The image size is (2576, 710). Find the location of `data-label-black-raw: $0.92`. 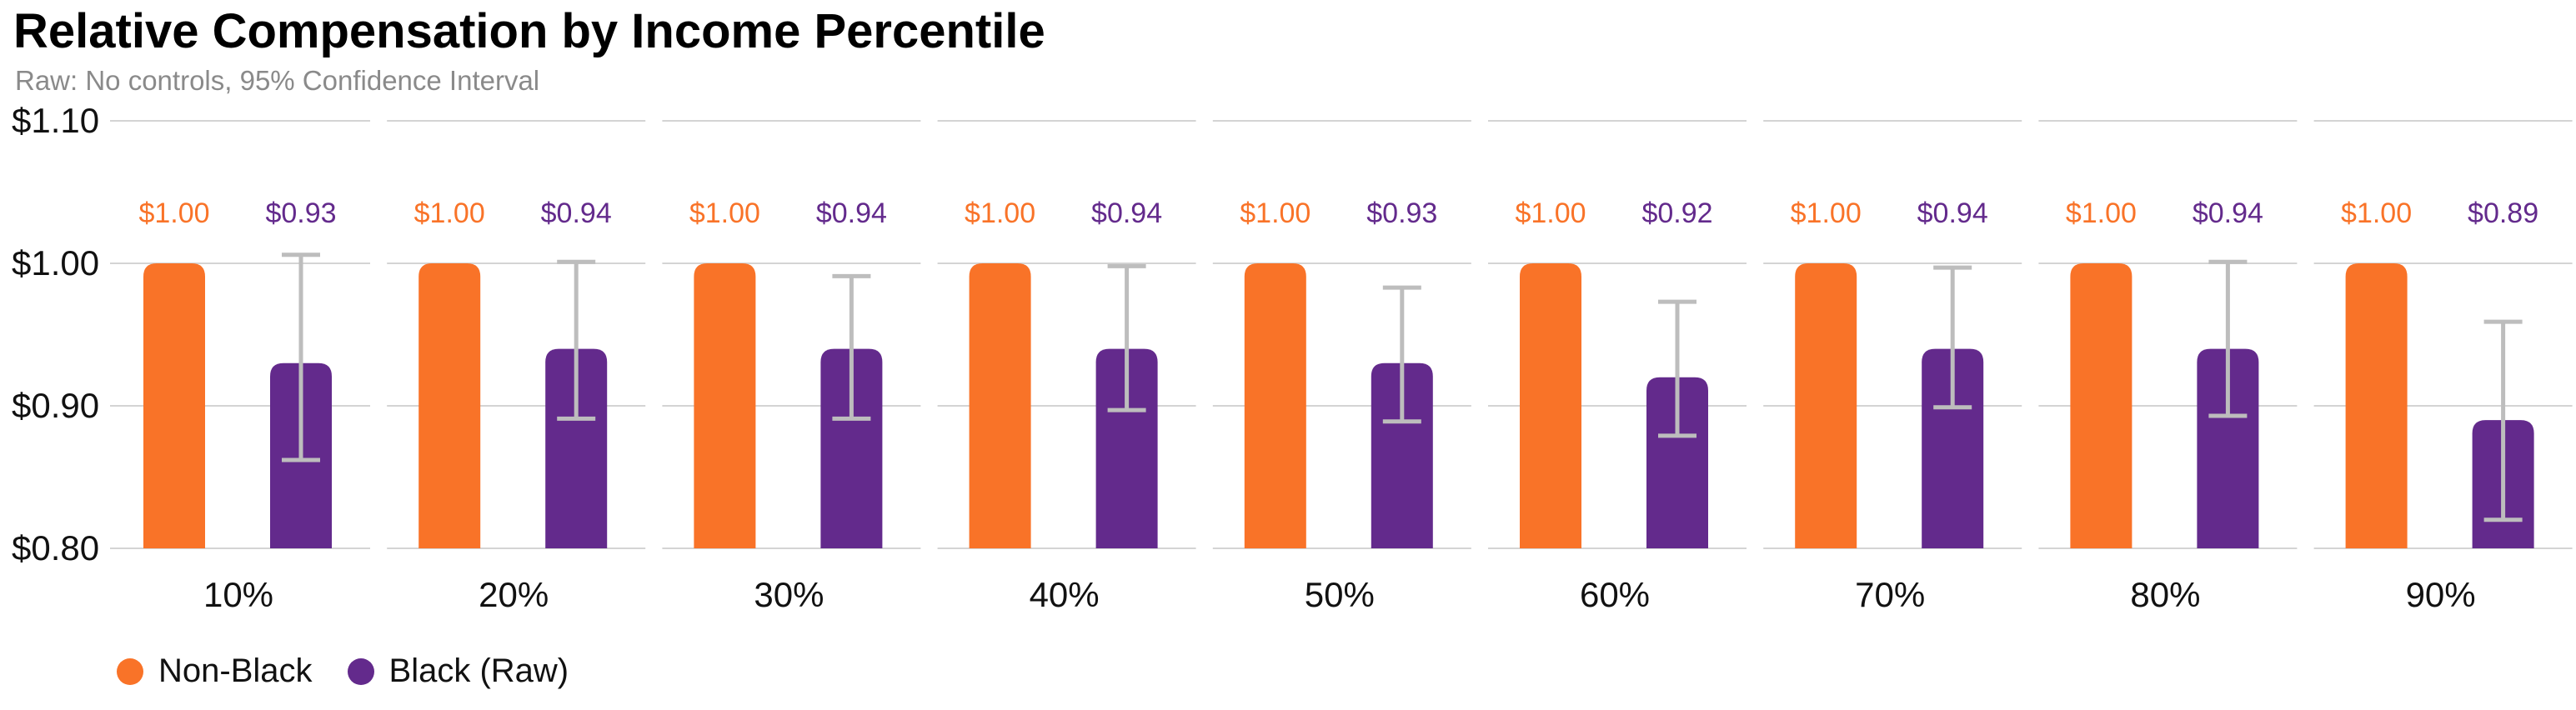

data-label-black-raw: $0.92 is located at coordinates (1676, 213).